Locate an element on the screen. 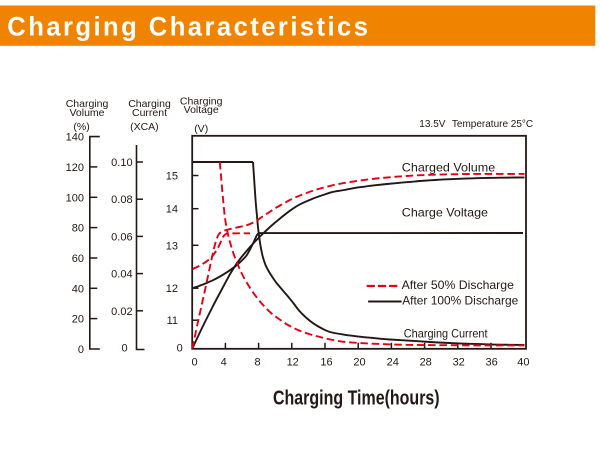  svg-text: Charging Characteristics is located at coordinates (188, 26).